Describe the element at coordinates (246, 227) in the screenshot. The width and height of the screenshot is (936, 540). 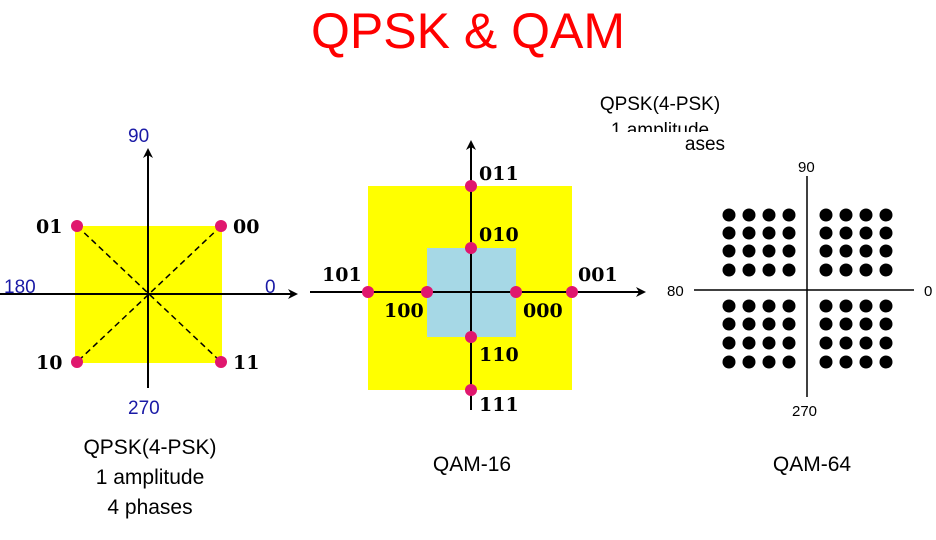
I see `qpsk-label-00: 00` at that location.